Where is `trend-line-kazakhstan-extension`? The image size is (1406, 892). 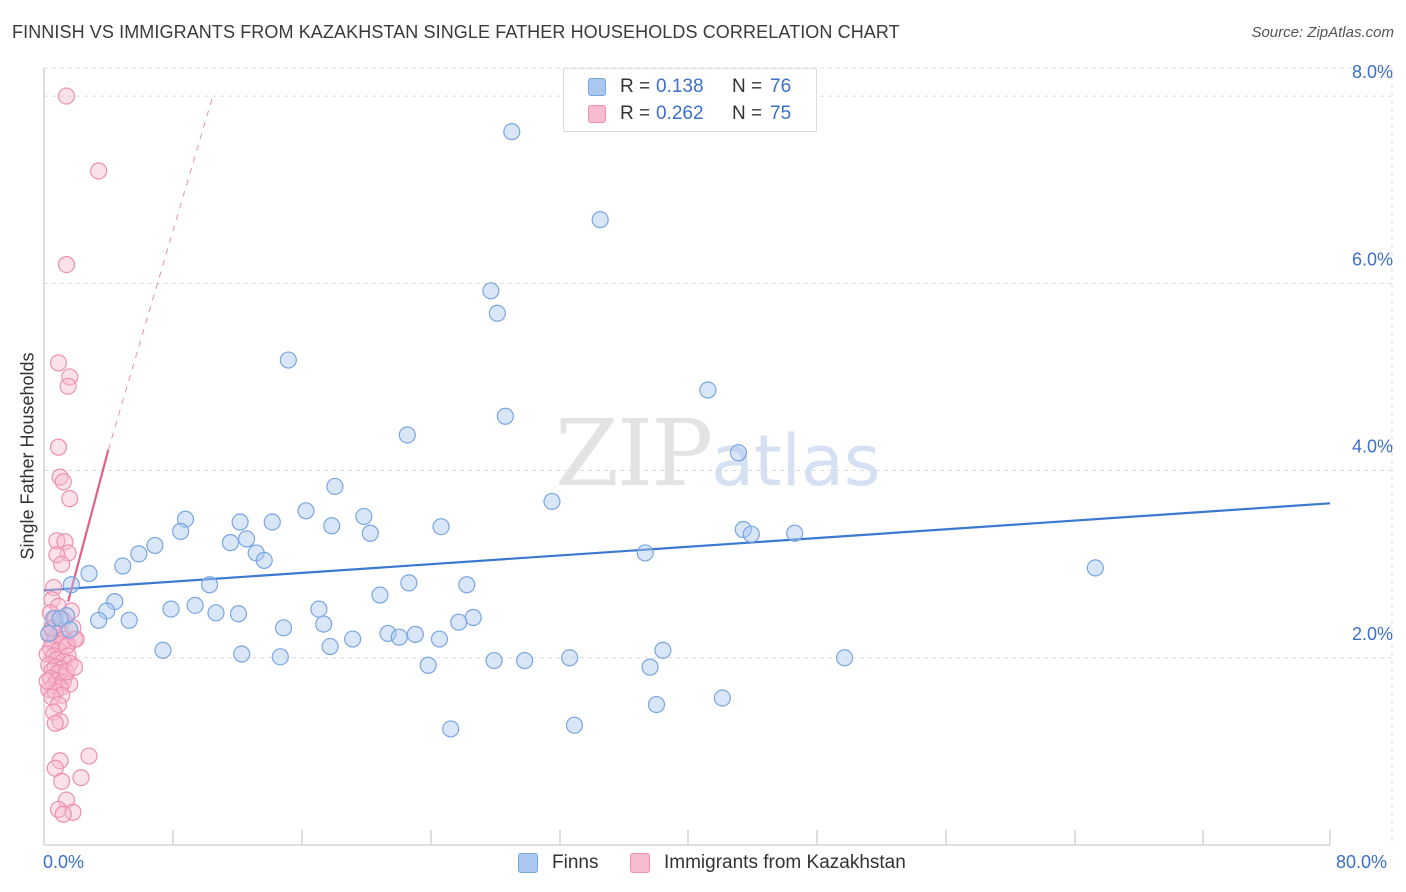 trend-line-kazakhstan-extension is located at coordinates (160, 273).